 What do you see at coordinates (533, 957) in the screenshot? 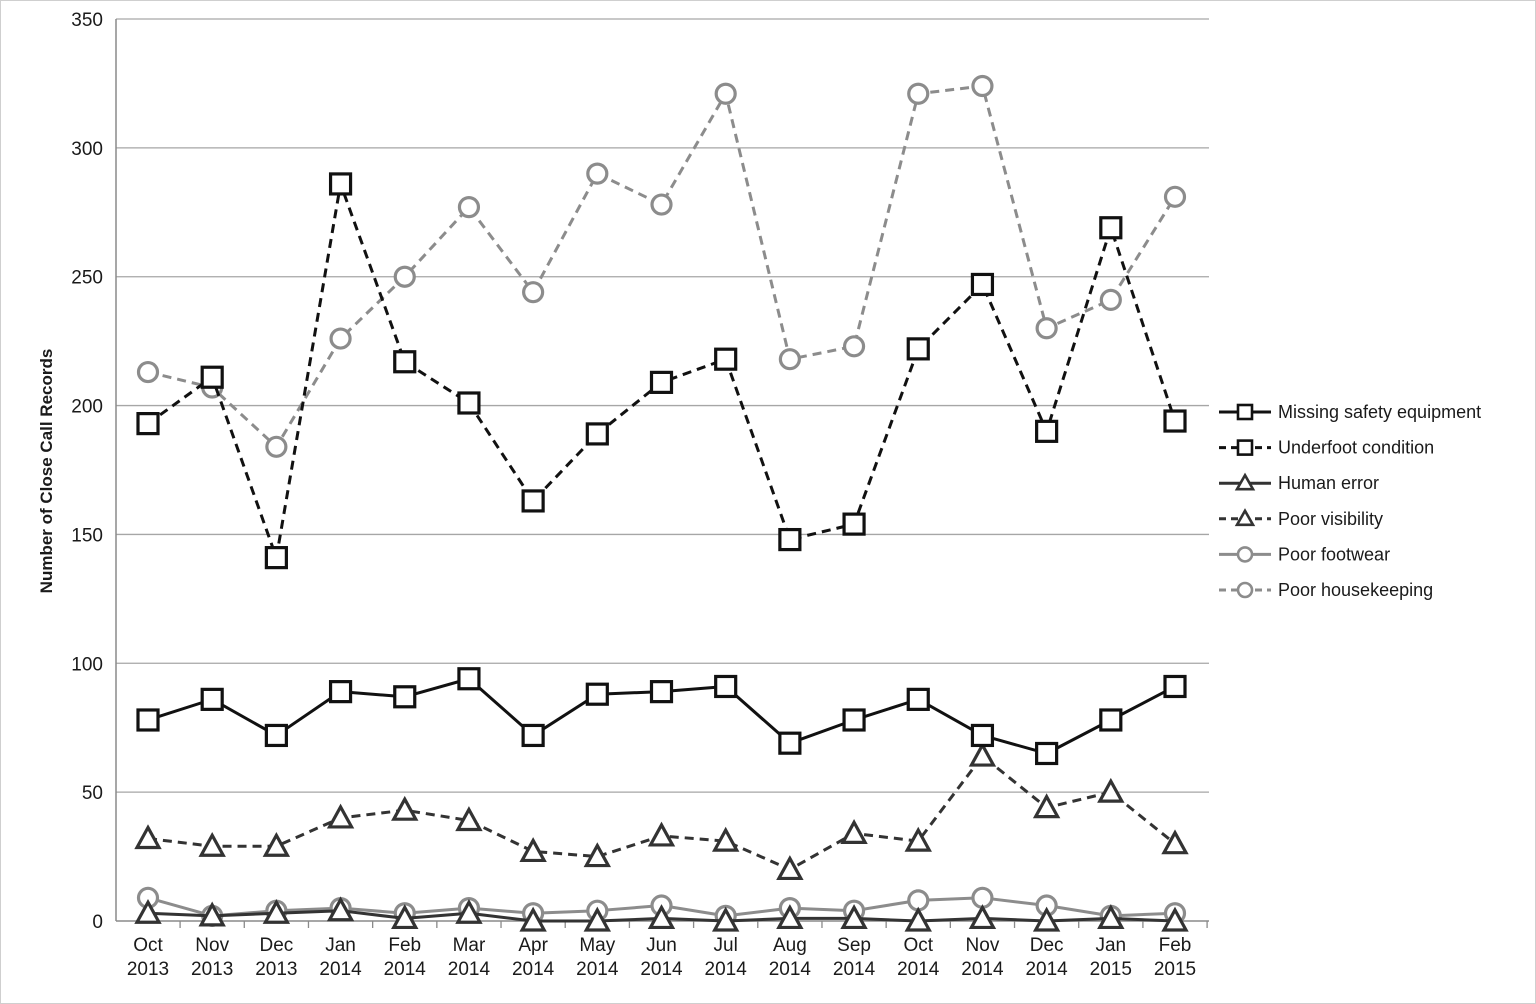
I see `x-tick-label: Apr 2014` at bounding box center [533, 957].